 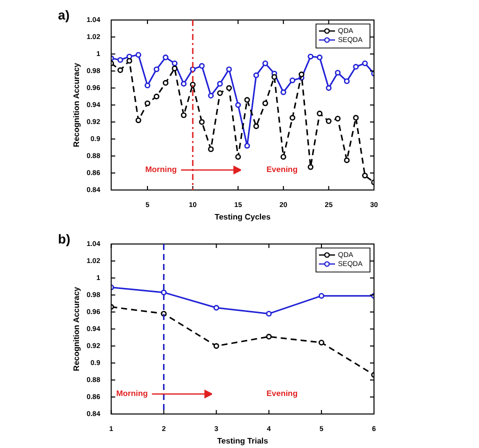 What do you see at coordinates (64, 15) in the screenshot?
I see `chart-title: a)` at bounding box center [64, 15].